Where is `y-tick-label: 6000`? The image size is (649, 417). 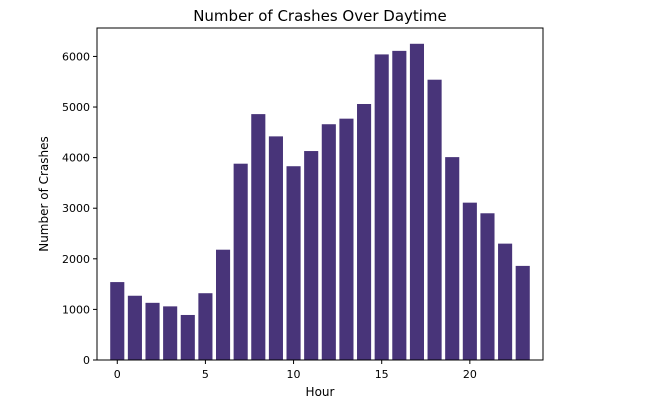
y-tick-label: 6000 is located at coordinates (76, 56).